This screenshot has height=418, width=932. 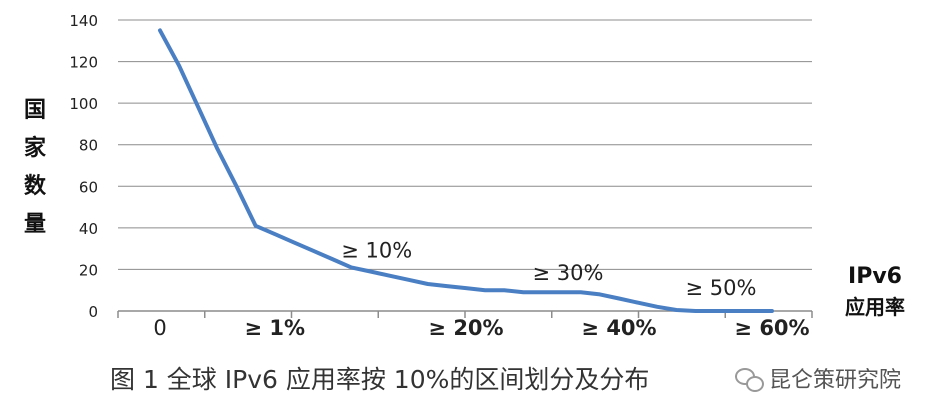 I want to click on watermark-text: 昆仑策研究院, so click(x=835, y=380).